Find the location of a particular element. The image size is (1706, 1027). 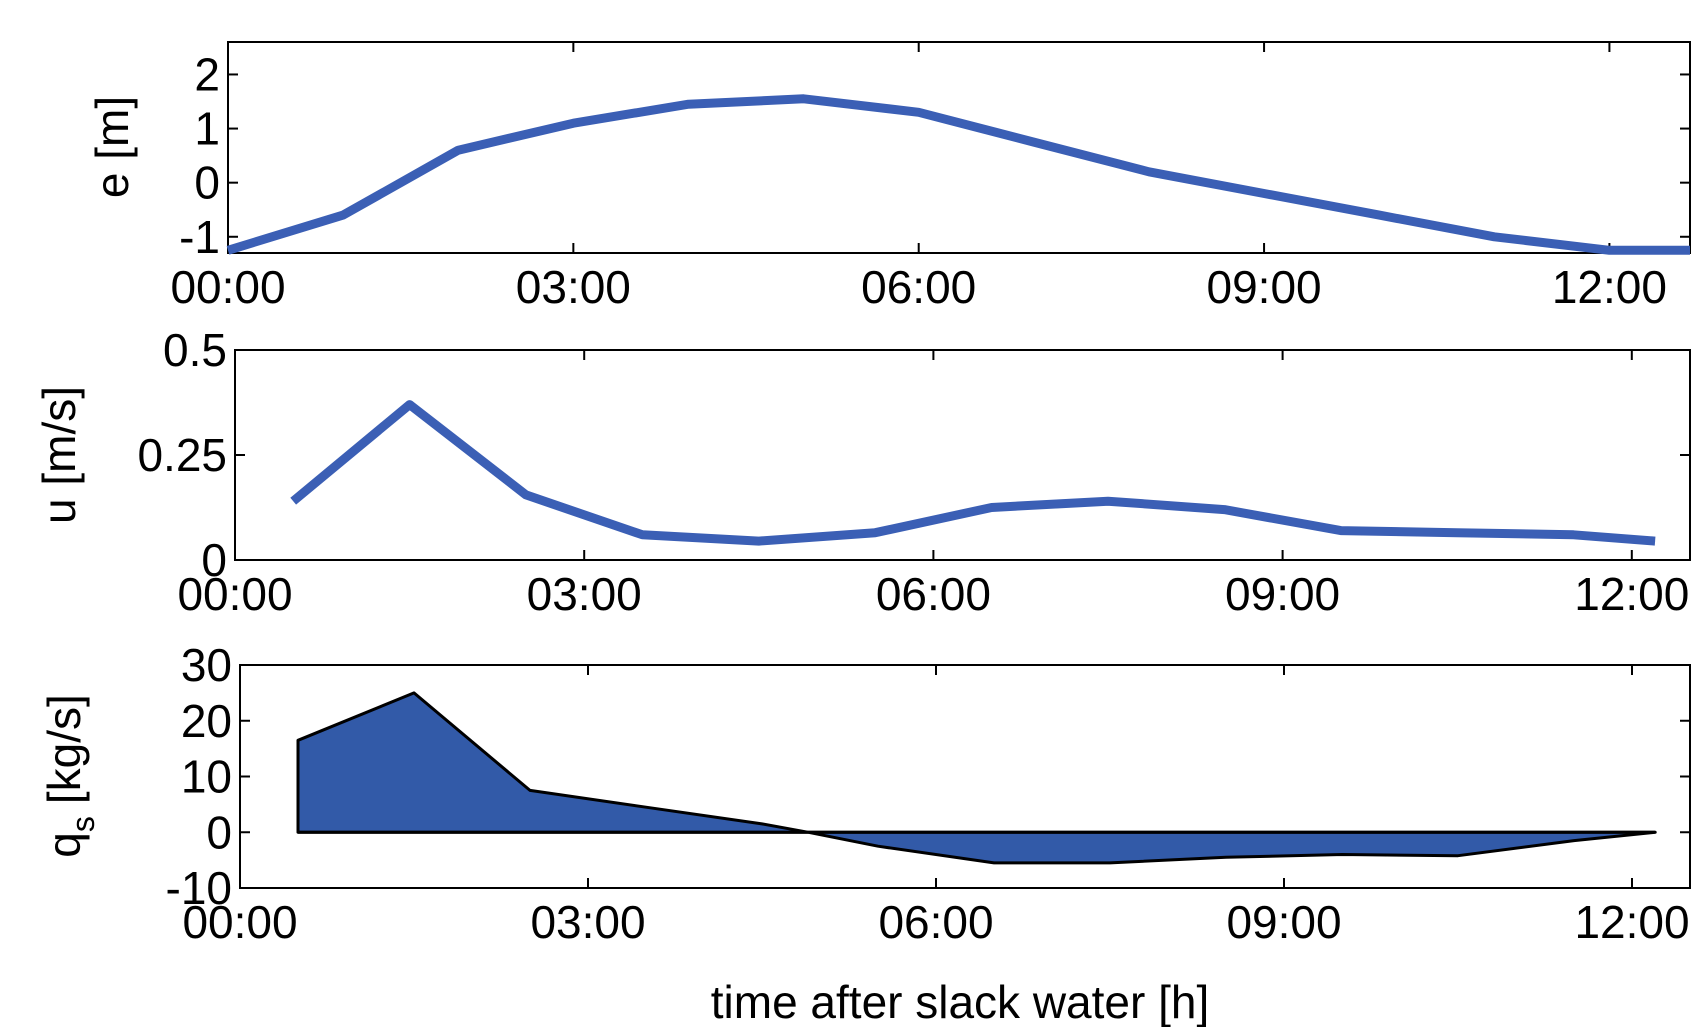

sediment-area-fill is located at coordinates (976, 778).